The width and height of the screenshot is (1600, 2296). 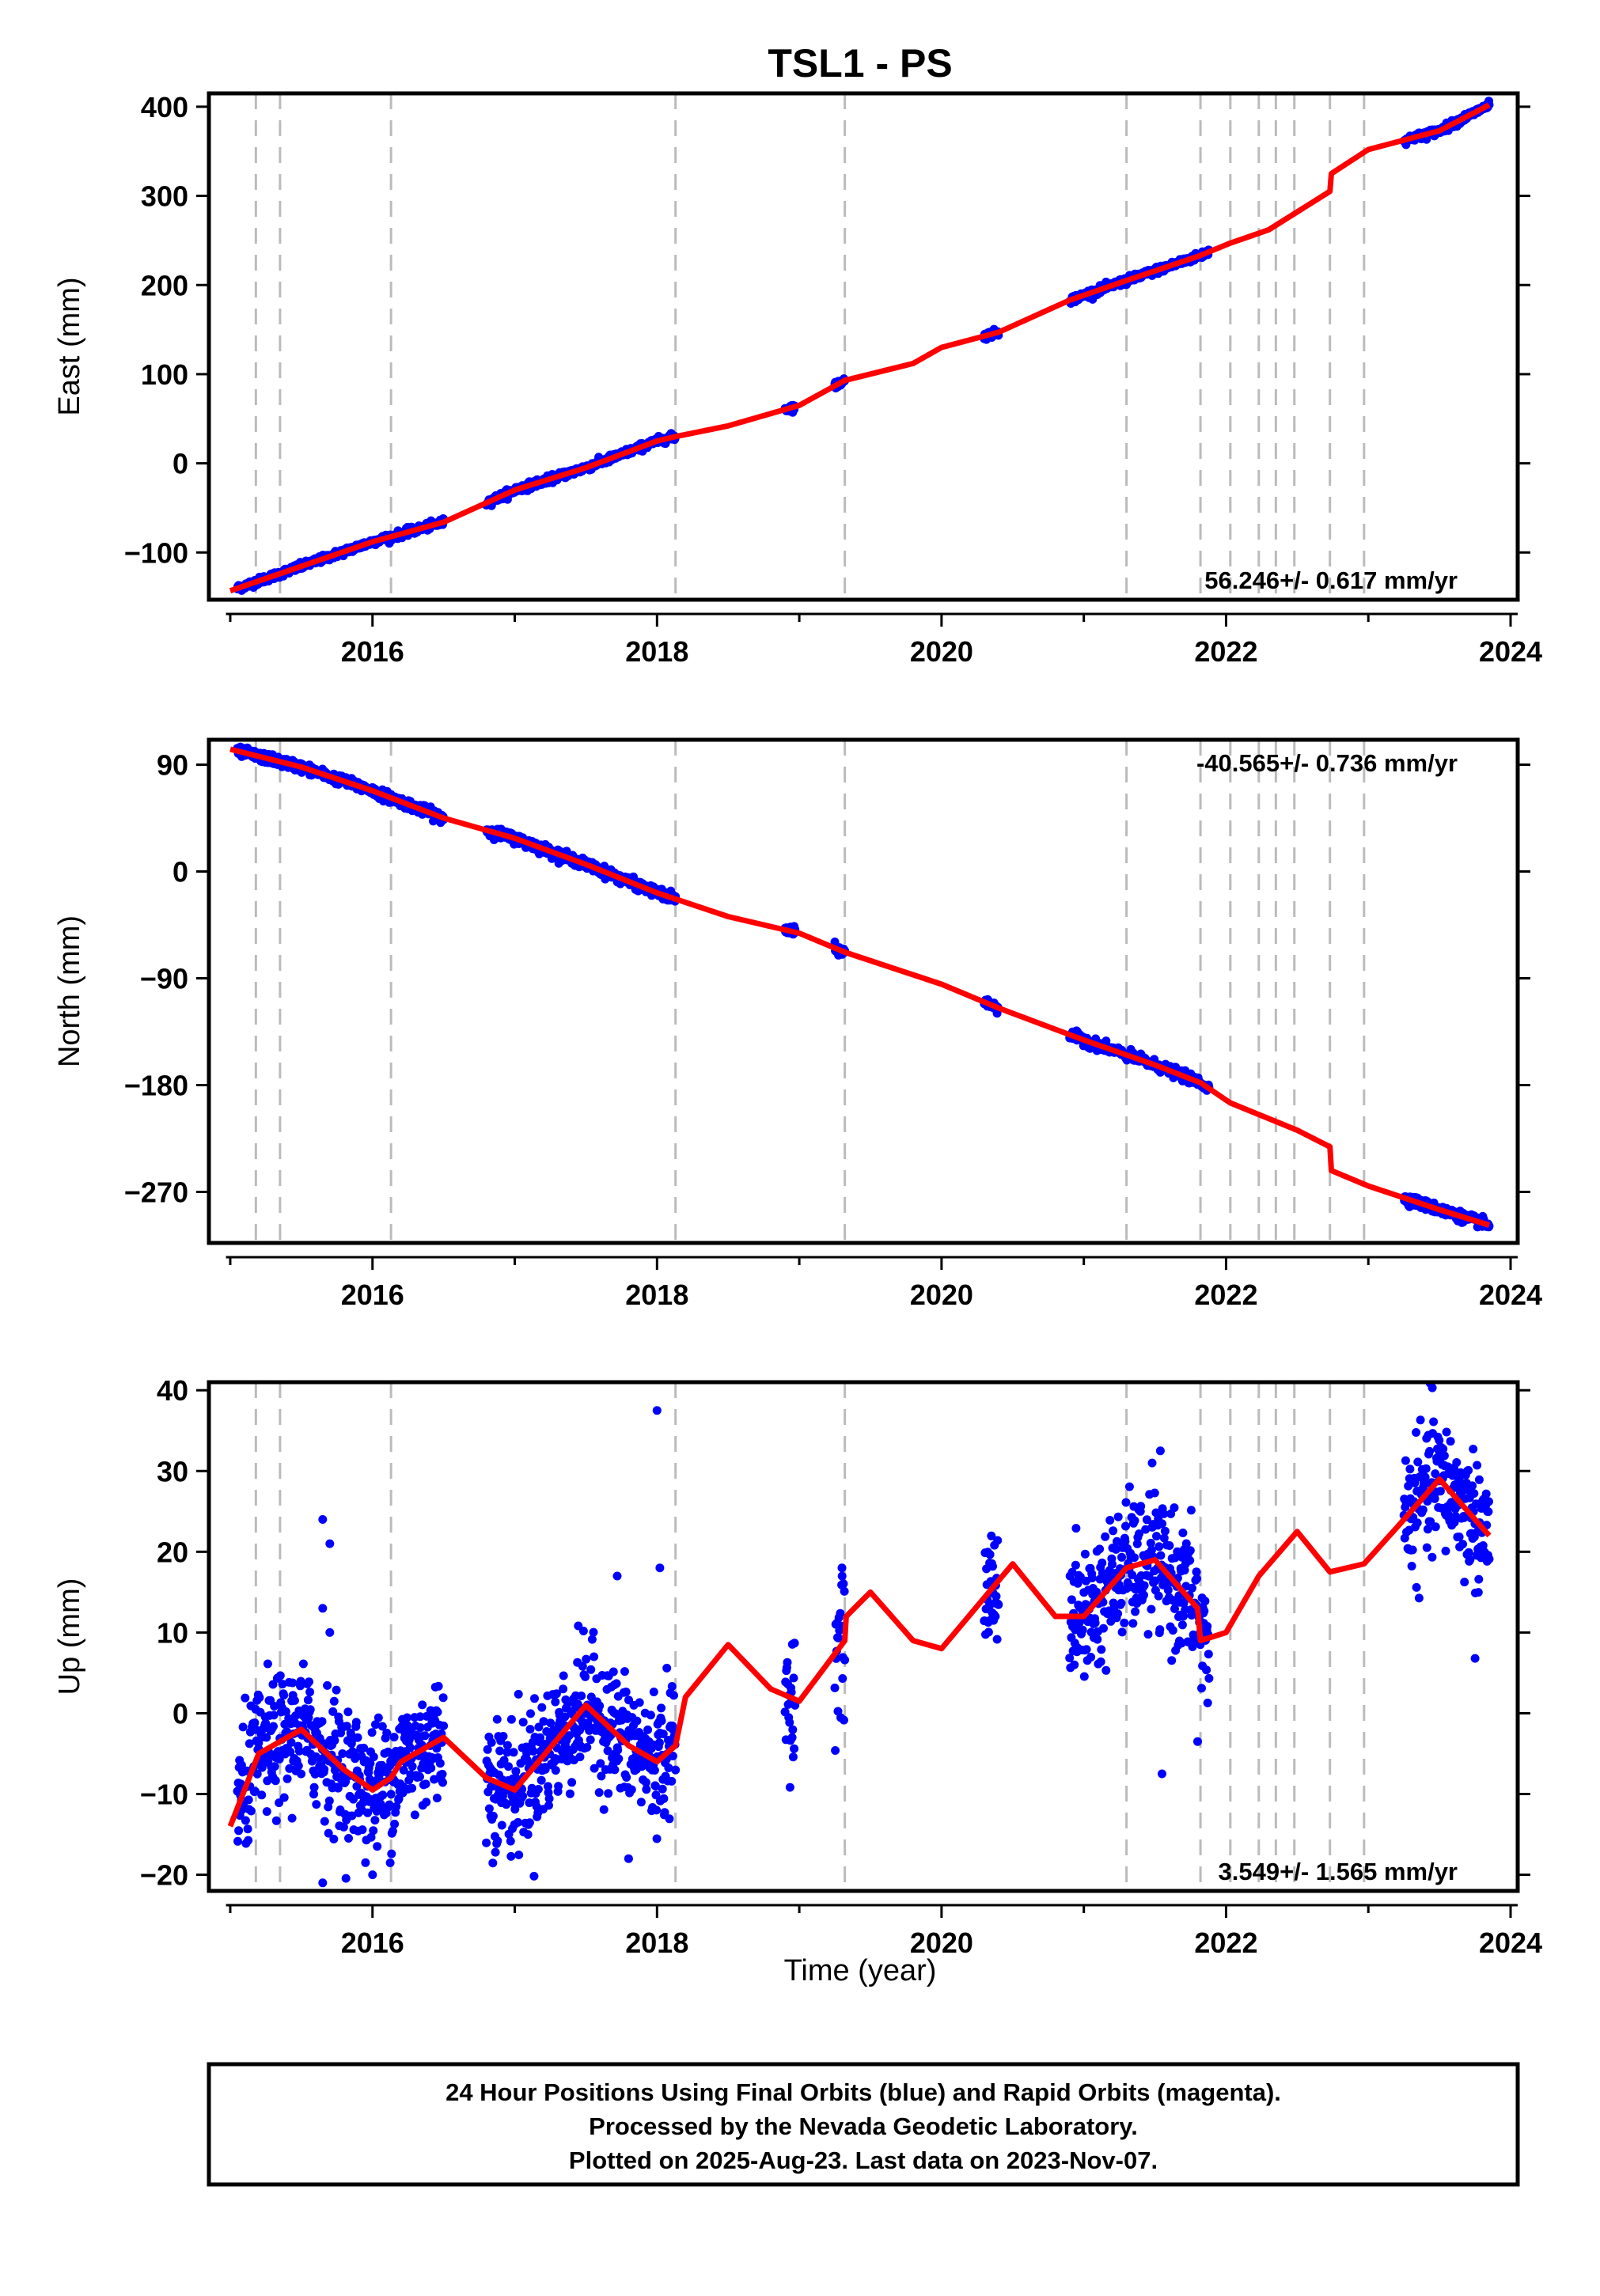 I want to click on east-y-tick-label: −100, so click(x=156, y=552).